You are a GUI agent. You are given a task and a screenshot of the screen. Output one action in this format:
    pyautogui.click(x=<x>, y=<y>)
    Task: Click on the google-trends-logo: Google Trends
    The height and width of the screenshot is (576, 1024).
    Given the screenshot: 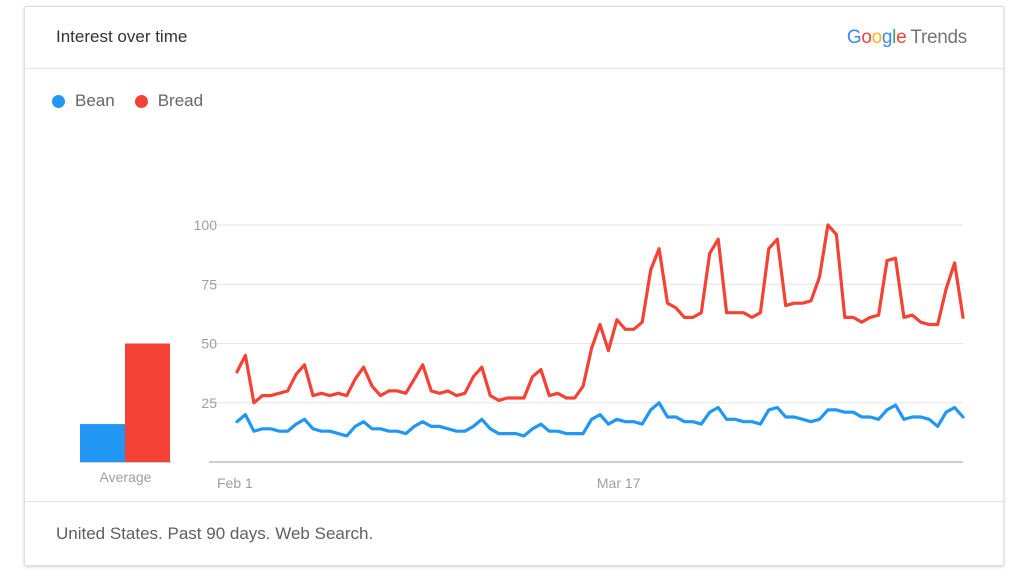 What is the action you would take?
    pyautogui.click(x=907, y=38)
    